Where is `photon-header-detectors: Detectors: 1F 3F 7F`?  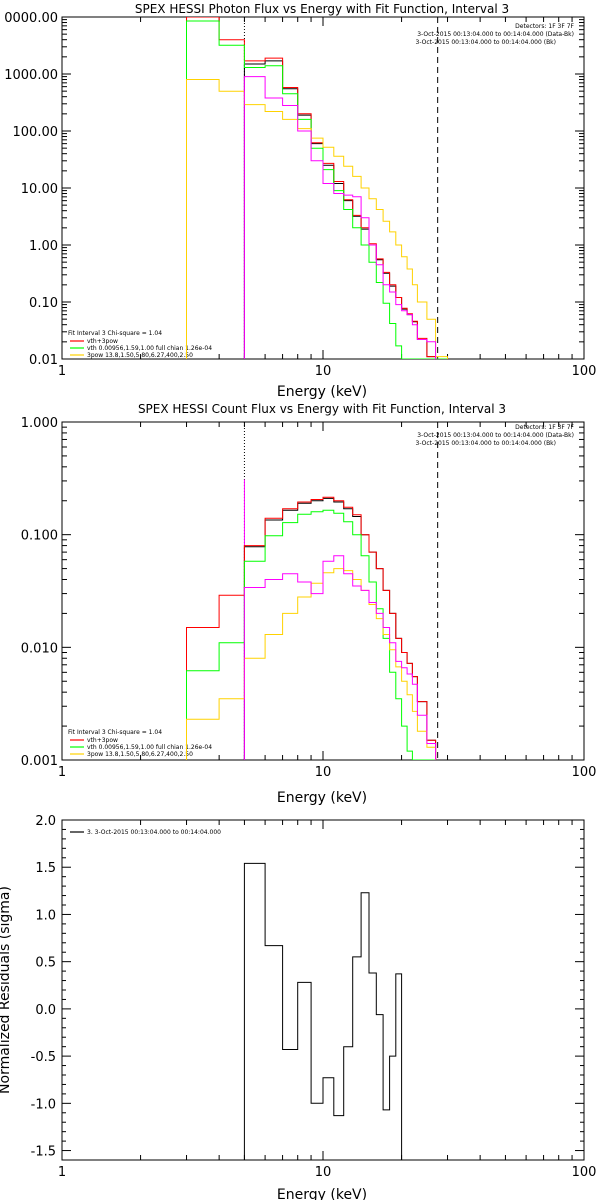
photon-header-detectors: Detectors: 1F 3F 7F is located at coordinates (544, 26).